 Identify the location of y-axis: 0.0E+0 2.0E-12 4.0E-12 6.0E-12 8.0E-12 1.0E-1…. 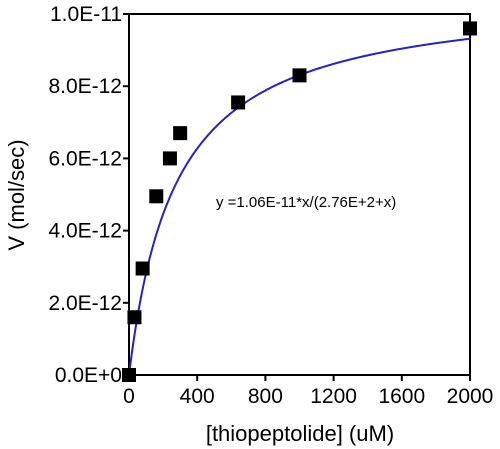
(88, 195).